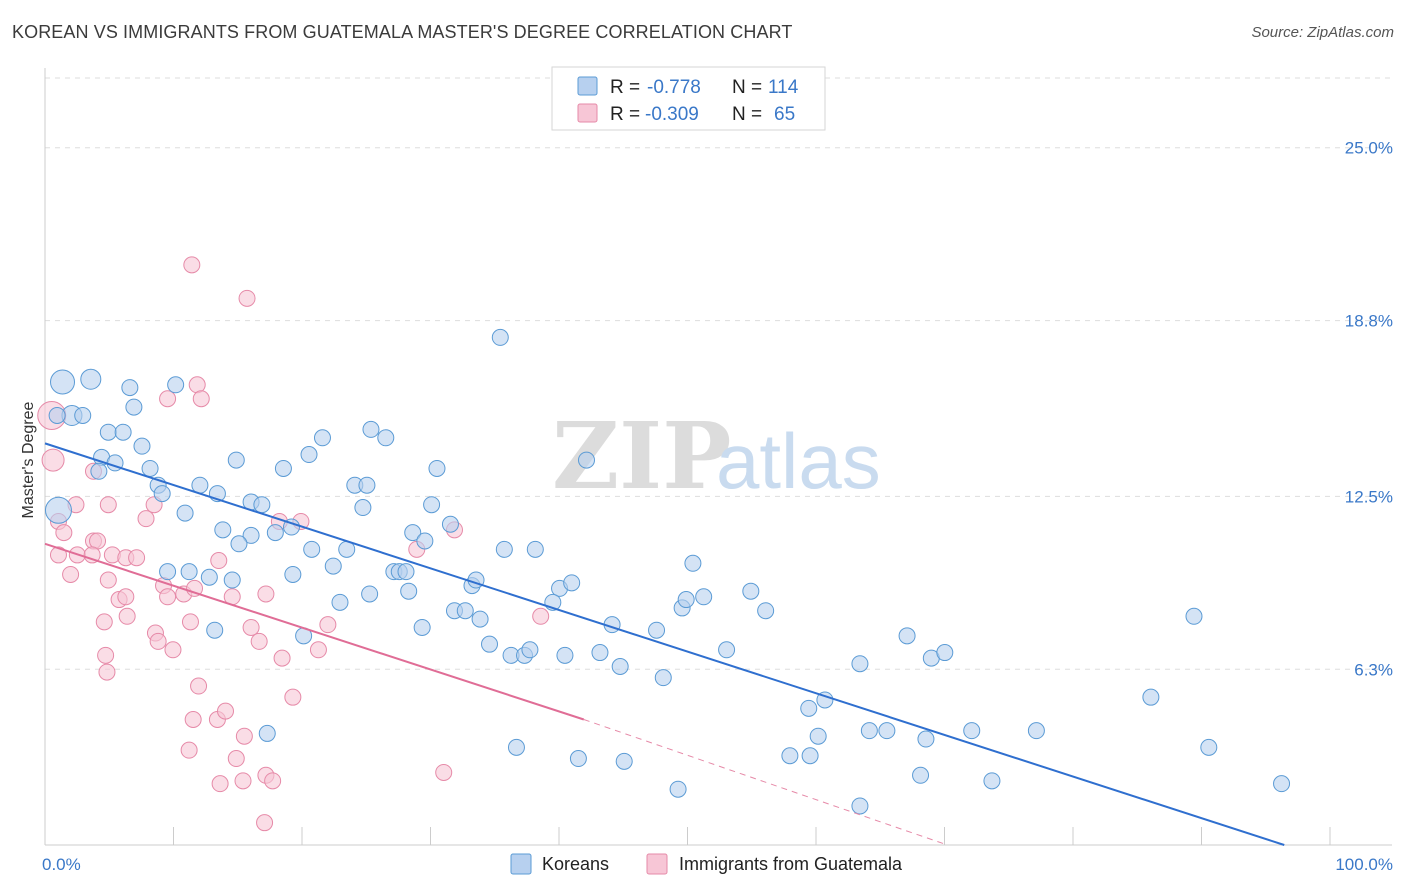  Describe the element at coordinates (314, 631) in the screenshot. I see `trend-line-guatemala` at that location.